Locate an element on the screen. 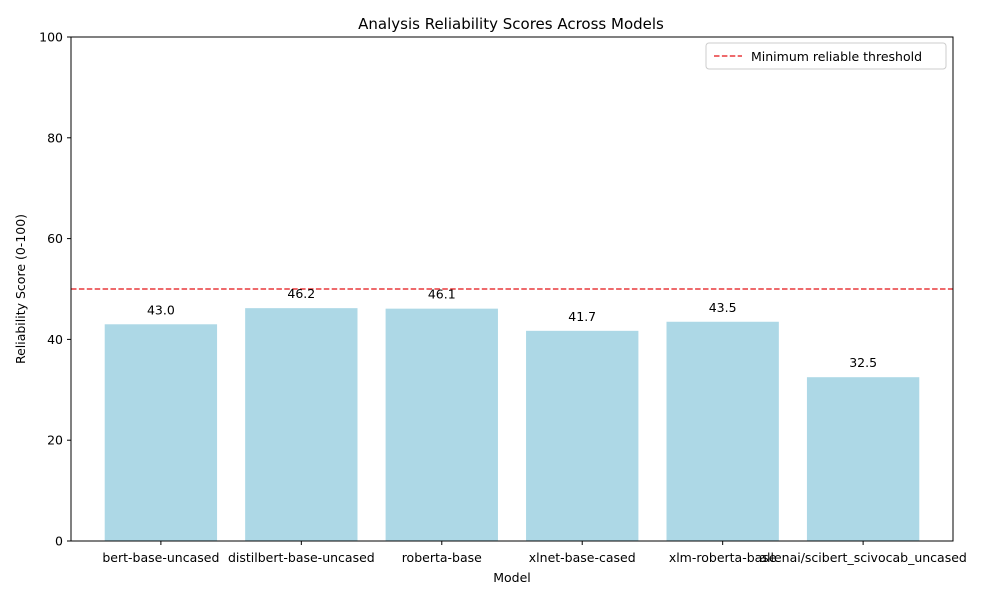  y-axis-title: Reliability Score (0-100) is located at coordinates (20, 289).